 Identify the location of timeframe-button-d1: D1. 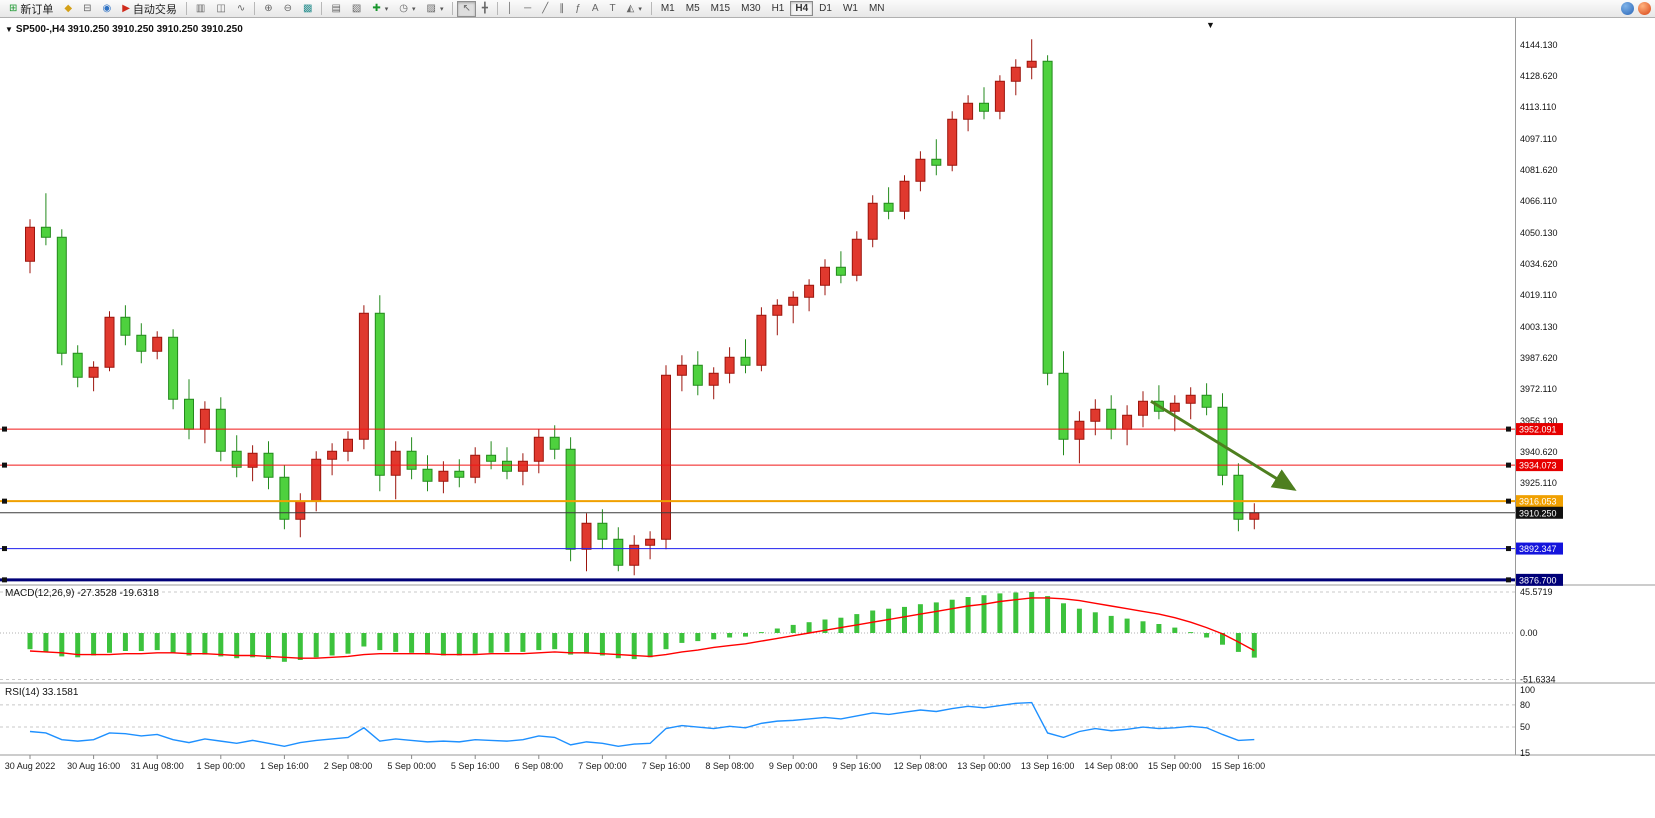
(825, 8).